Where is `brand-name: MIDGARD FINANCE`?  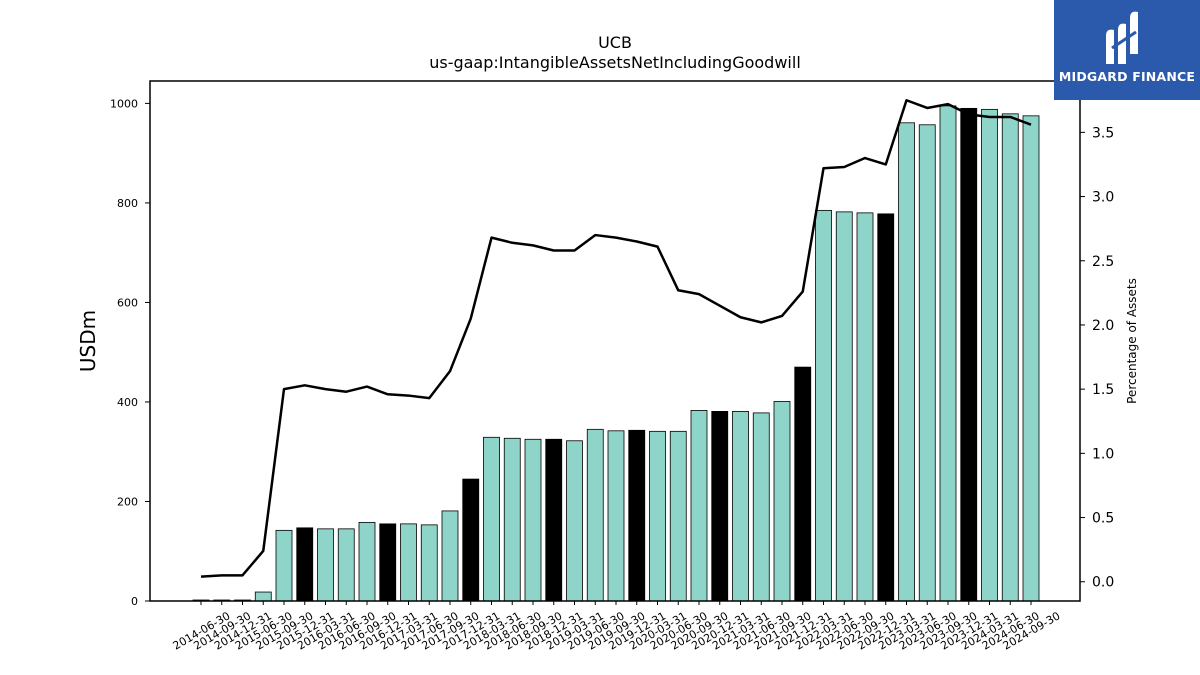
brand-name: MIDGARD FINANCE is located at coordinates (1127, 76).